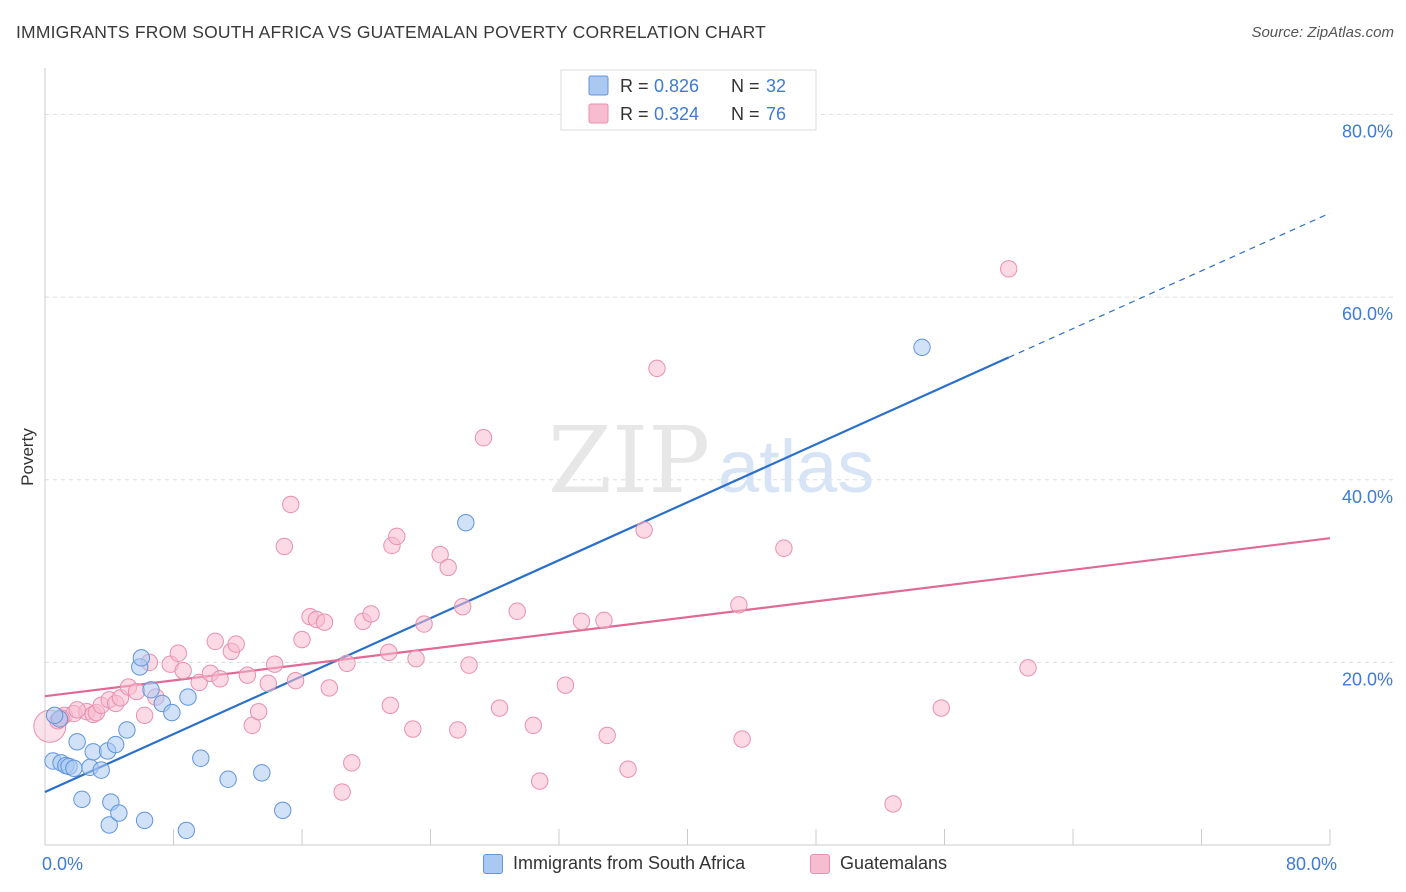 This screenshot has width=1406, height=892. I want to click on x-tick-label: 0.0%, so click(62, 864).